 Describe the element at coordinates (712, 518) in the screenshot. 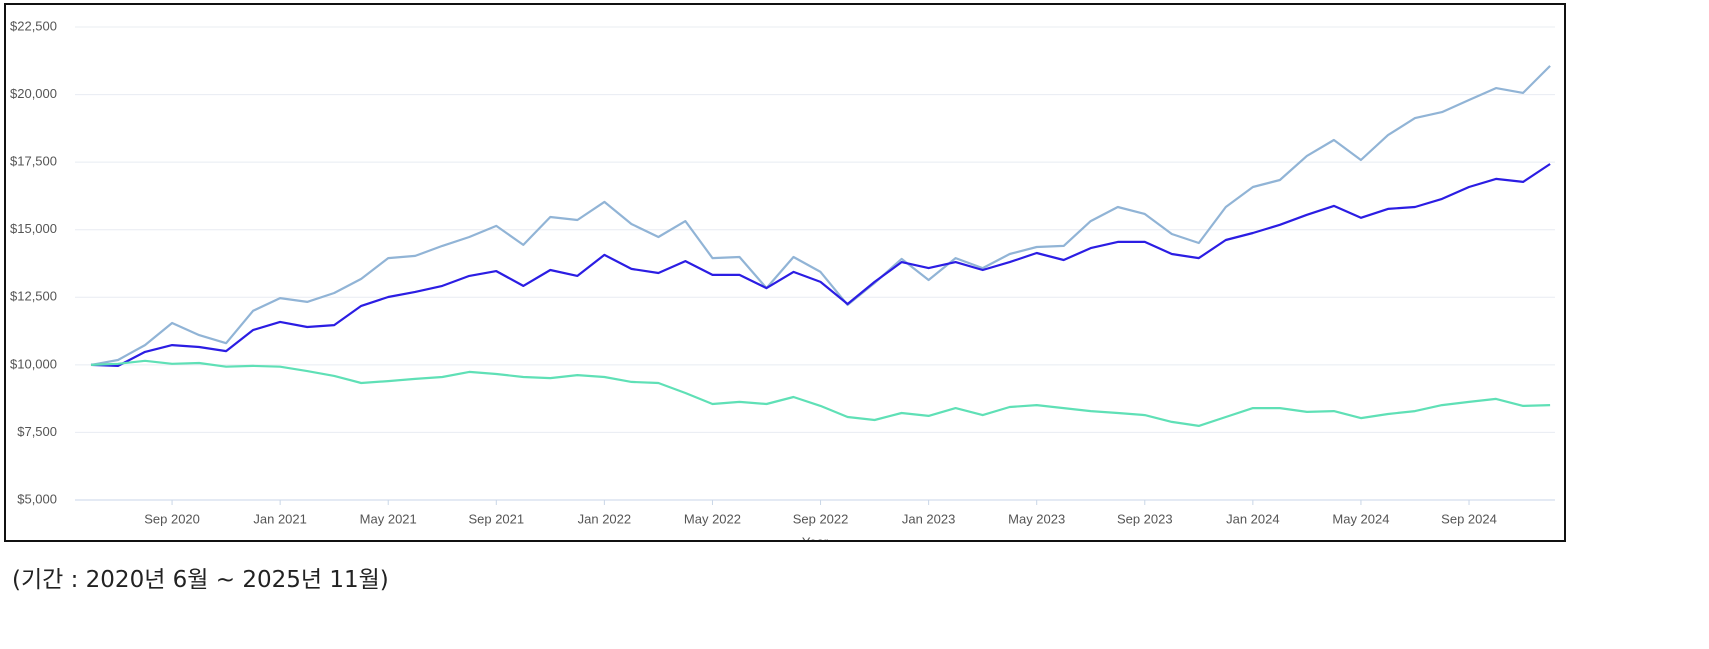

I see `x-tick-label: May 2022` at that location.